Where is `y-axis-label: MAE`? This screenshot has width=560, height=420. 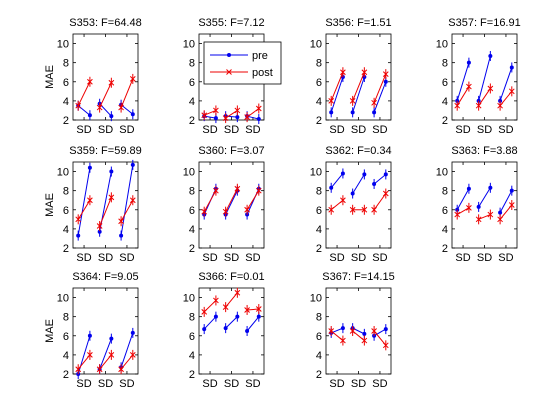
y-axis-label: MAE is located at coordinates (50, 331).